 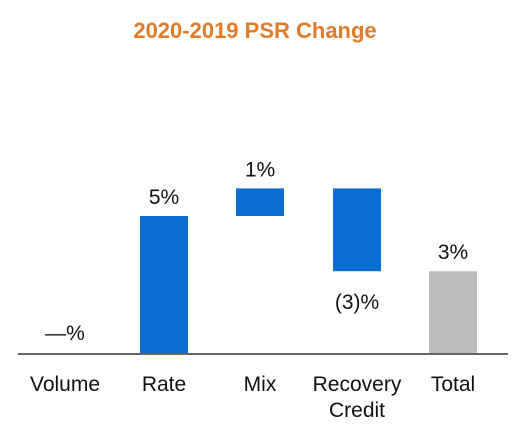 I want to click on category-labels-group: Volume Rate Mix Recovery Credit Total, so click(x=252, y=397).